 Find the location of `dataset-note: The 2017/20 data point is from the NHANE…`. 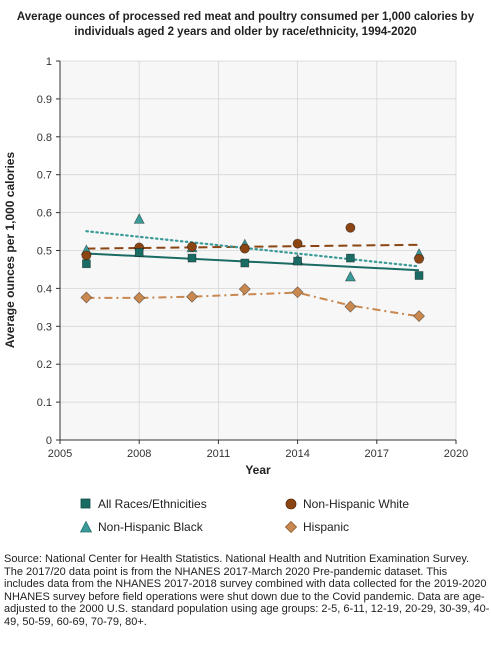

dataset-note: The 2017/20 data point is from the NHANE… is located at coordinates (247, 596).